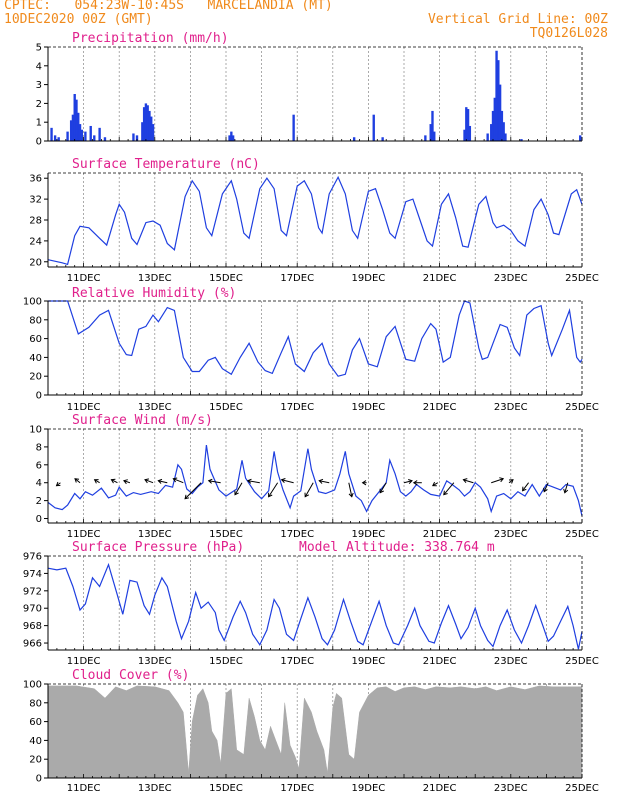 The height and width of the screenshot is (800, 618). Describe the element at coordinates (155, 534) in the screenshot. I see `wind-x-tick-label: 13DEC` at that location.